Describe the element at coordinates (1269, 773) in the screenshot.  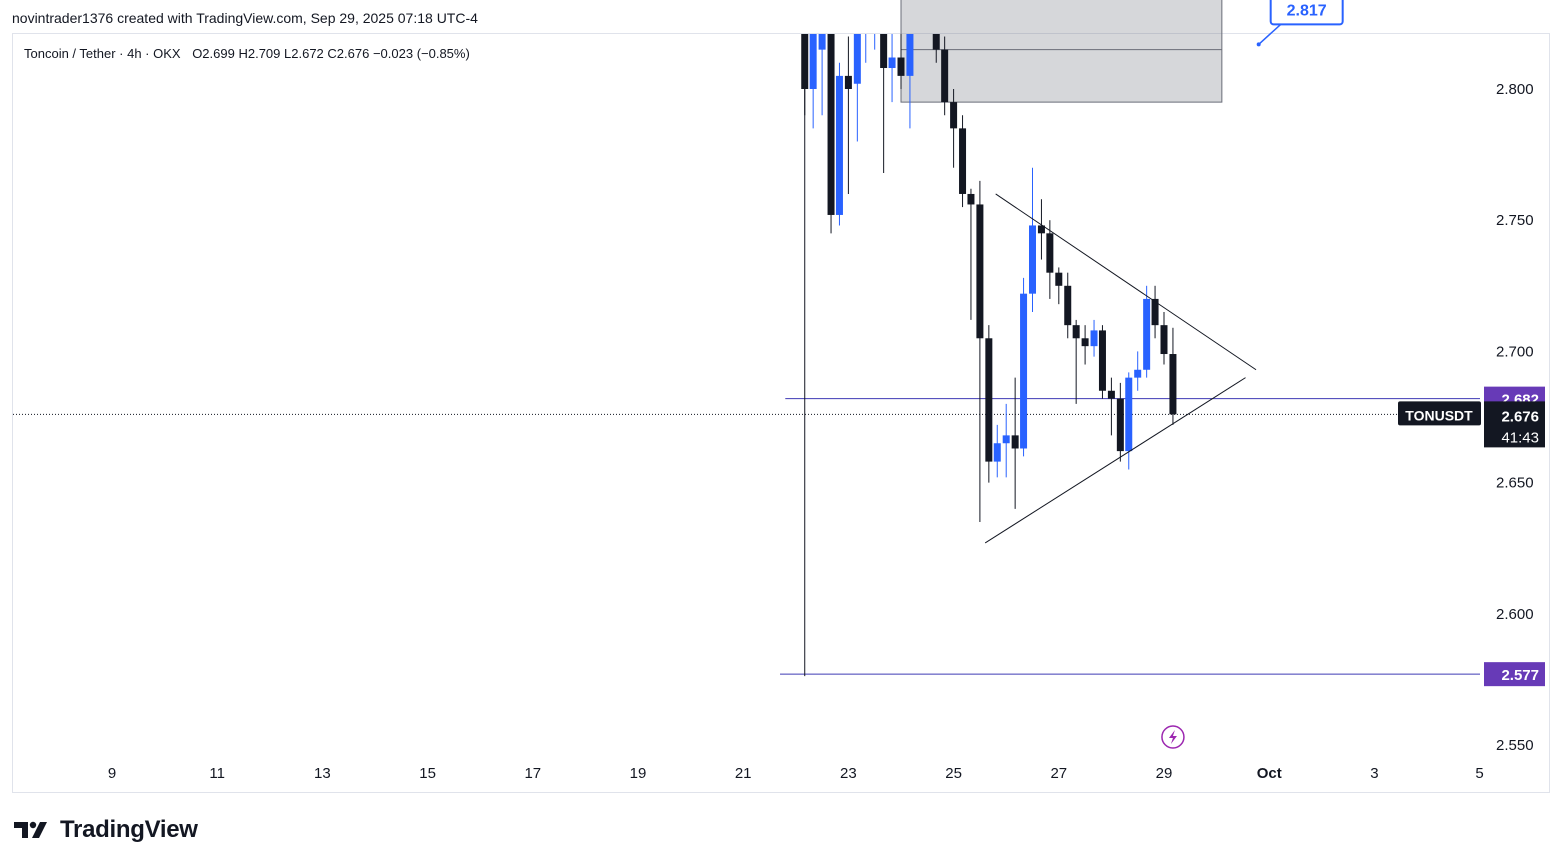
I see `x-tick-label: Oct` at that location.